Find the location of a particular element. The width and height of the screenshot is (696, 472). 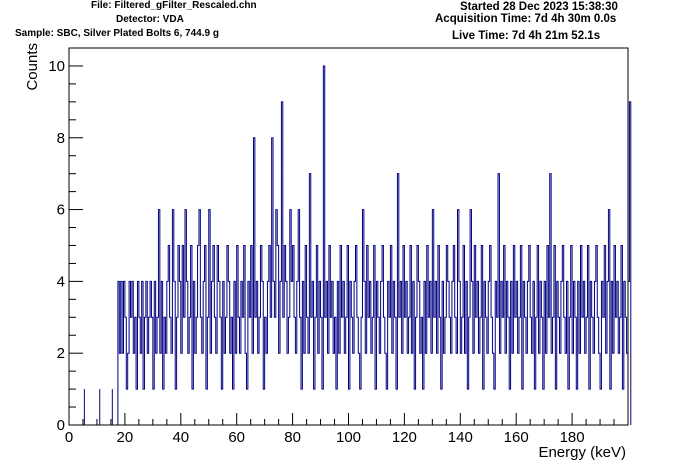

y-axis-title: Counts is located at coordinates (32, 67).